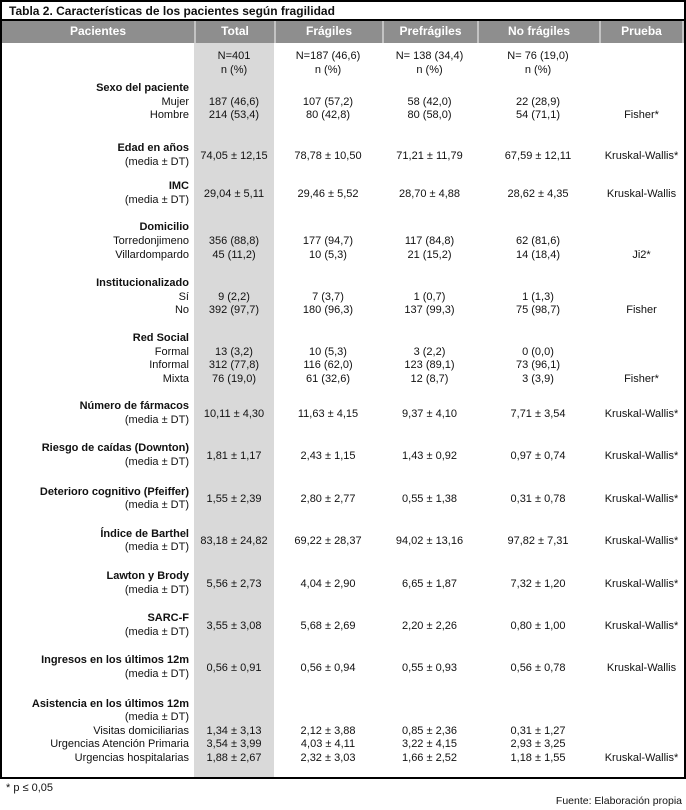  I want to click on significance-footnote: * p ≤ 0,05, so click(30, 788).